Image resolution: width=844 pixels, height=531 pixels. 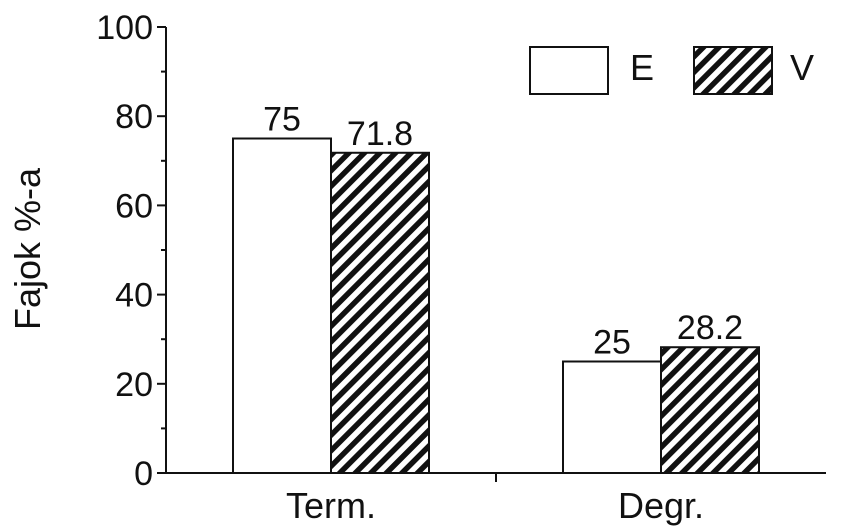 I want to click on y-tick-label-20: 20, so click(x=134, y=385).